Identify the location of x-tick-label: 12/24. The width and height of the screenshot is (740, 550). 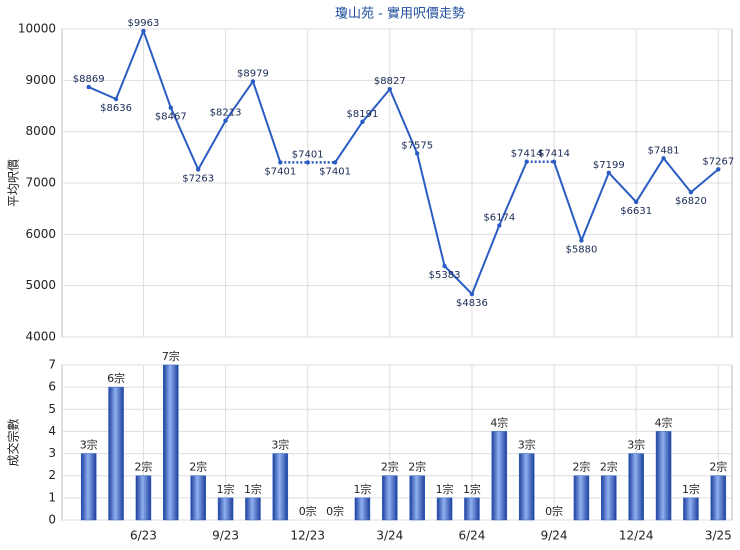
(636, 536).